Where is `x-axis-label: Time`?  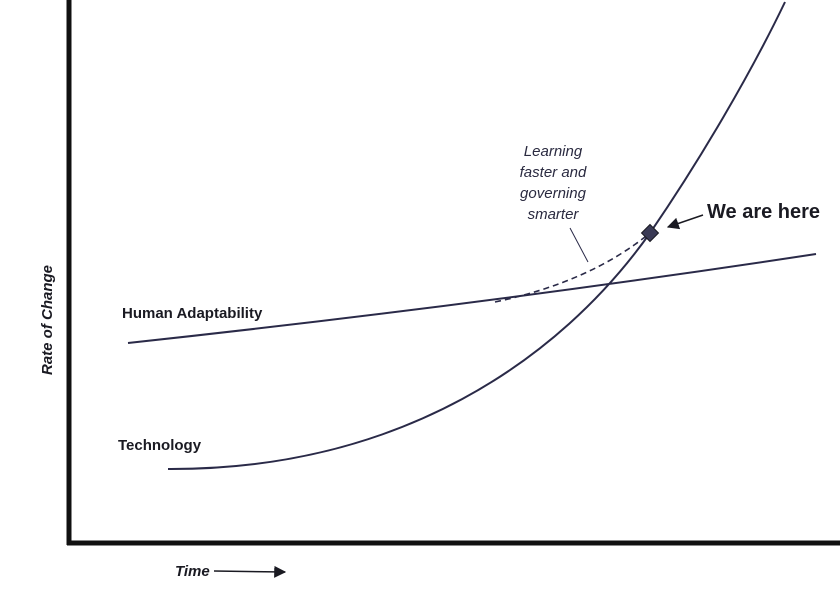 x-axis-label: Time is located at coordinates (192, 571).